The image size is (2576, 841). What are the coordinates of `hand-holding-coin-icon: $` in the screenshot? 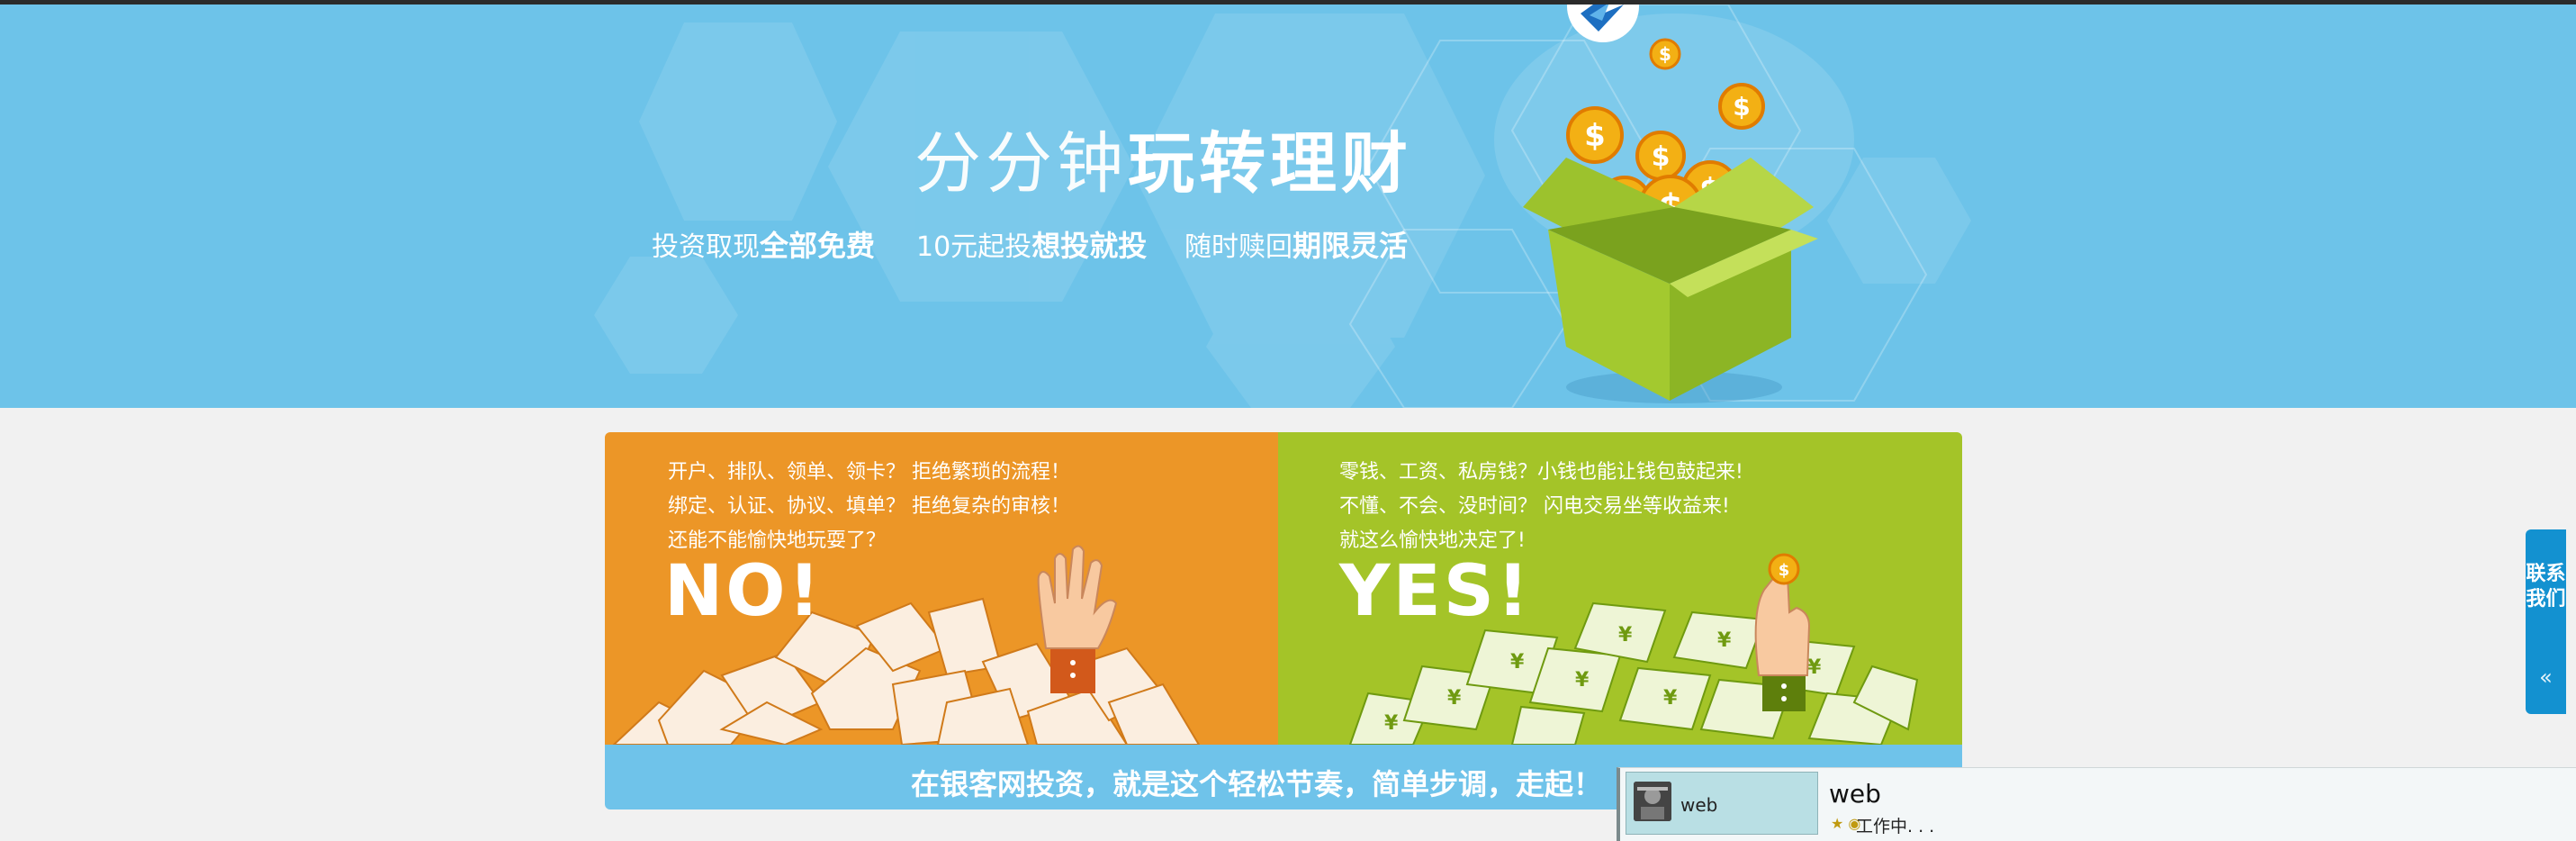 It's located at (1782, 632).